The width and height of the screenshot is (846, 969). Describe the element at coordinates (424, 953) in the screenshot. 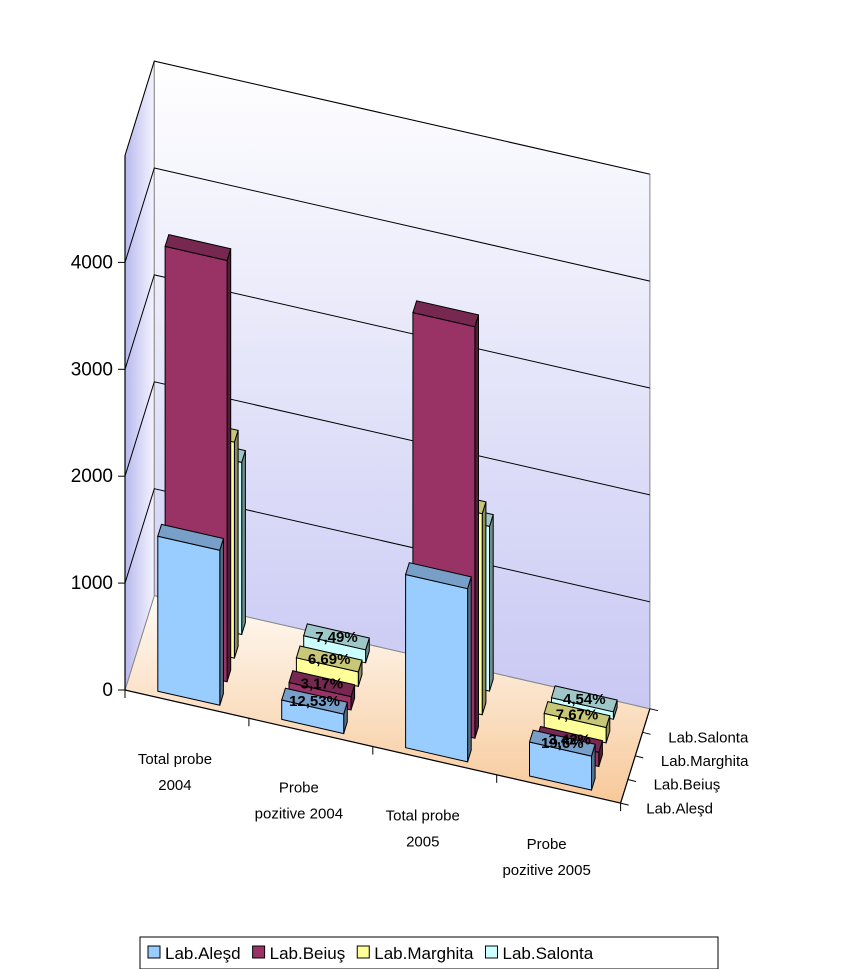

I see `legend-label: Lab.Marghita` at that location.